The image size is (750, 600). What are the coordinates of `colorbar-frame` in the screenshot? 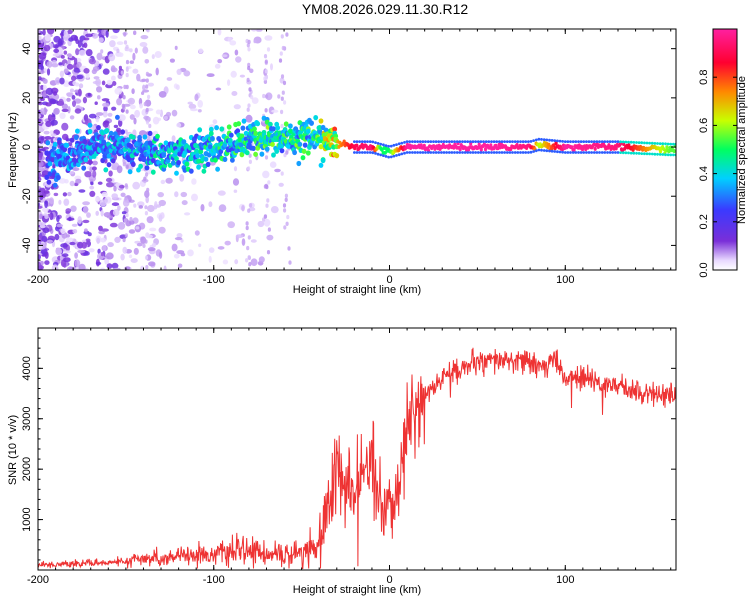 It's located at (725, 149).